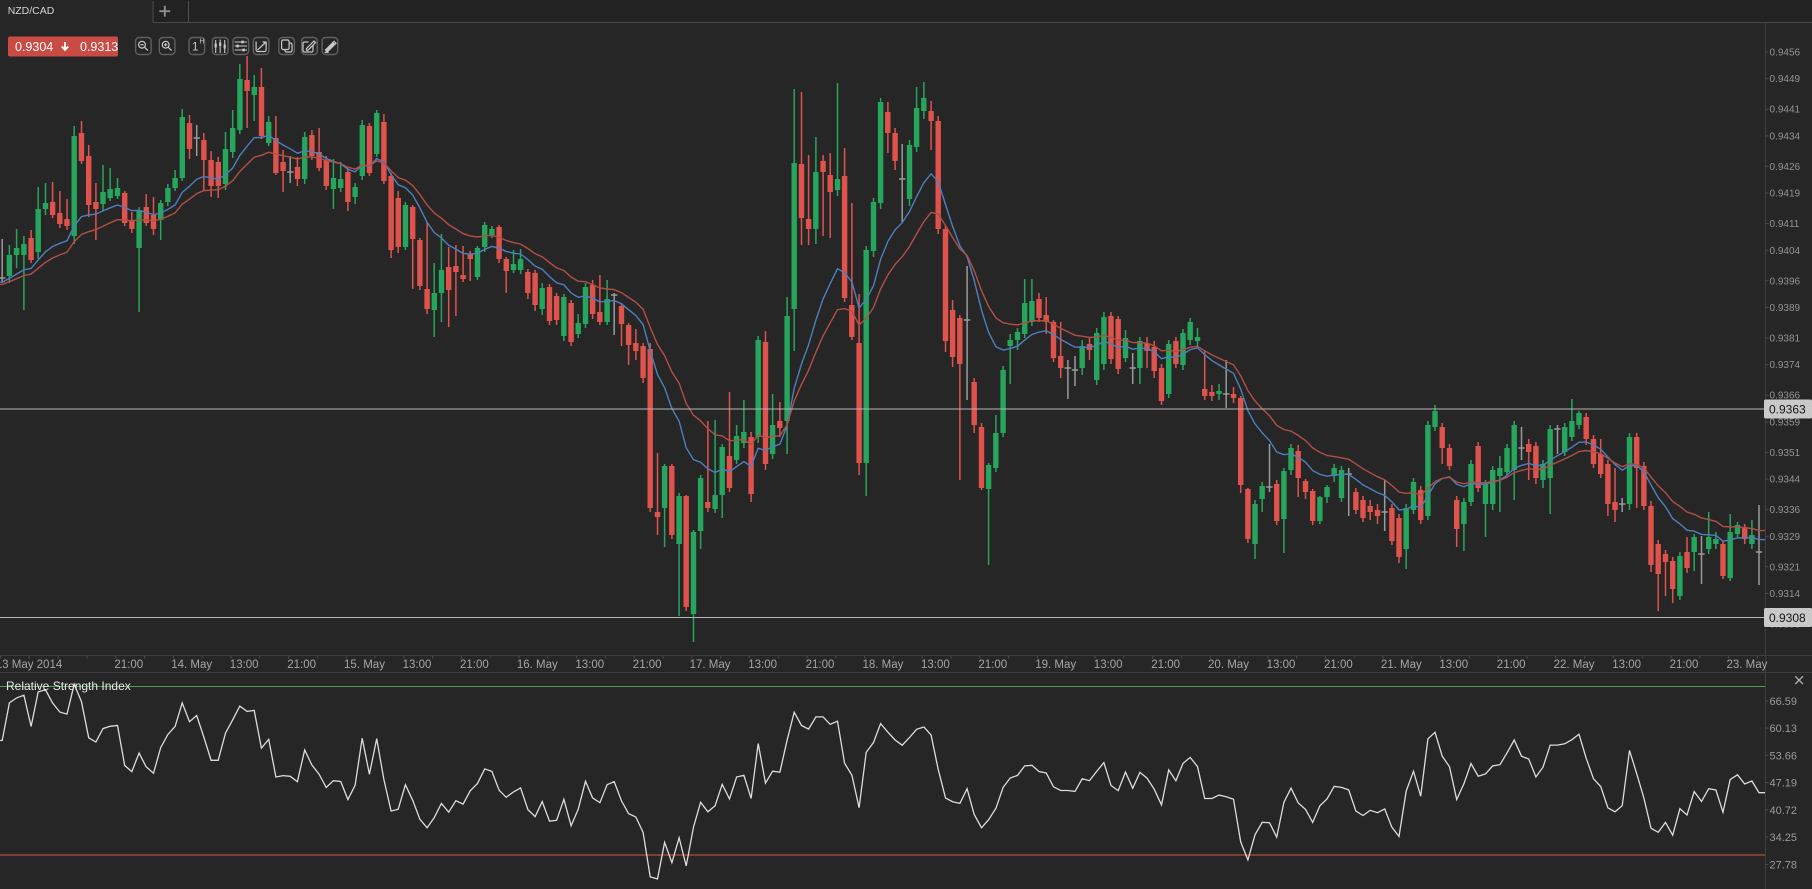  I want to click on svg-text: 0.9363, so click(1787, 410).